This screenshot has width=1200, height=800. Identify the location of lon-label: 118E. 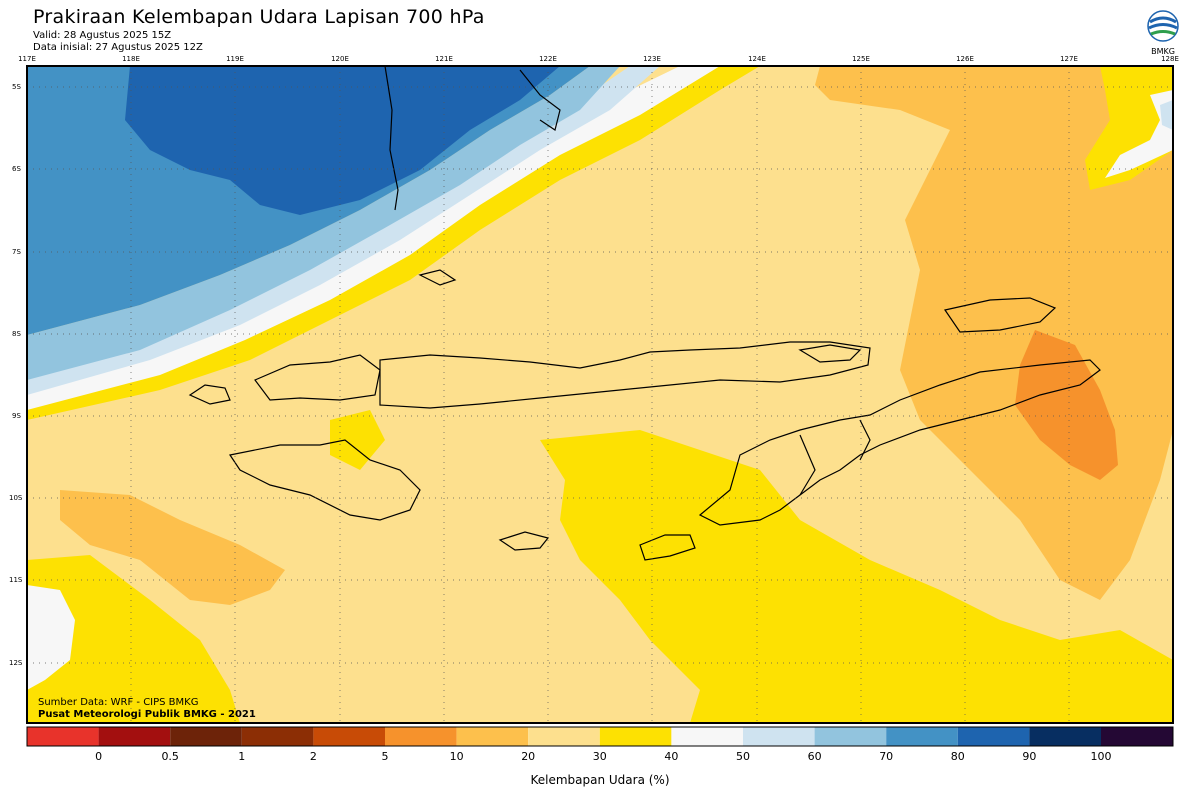
(131, 59).